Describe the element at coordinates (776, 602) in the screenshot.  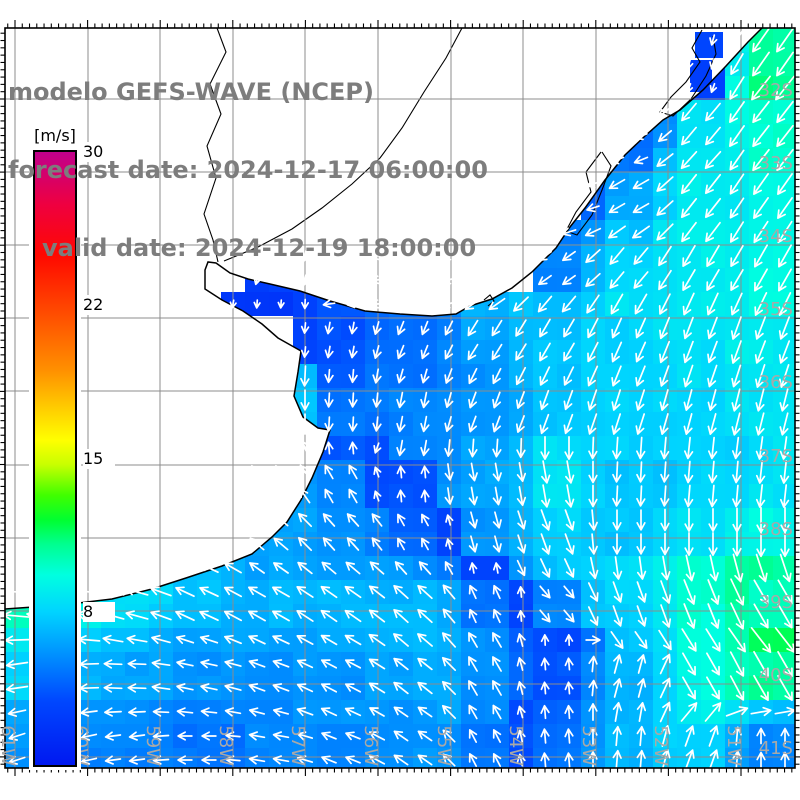
I see `lat-label: 39S` at that location.